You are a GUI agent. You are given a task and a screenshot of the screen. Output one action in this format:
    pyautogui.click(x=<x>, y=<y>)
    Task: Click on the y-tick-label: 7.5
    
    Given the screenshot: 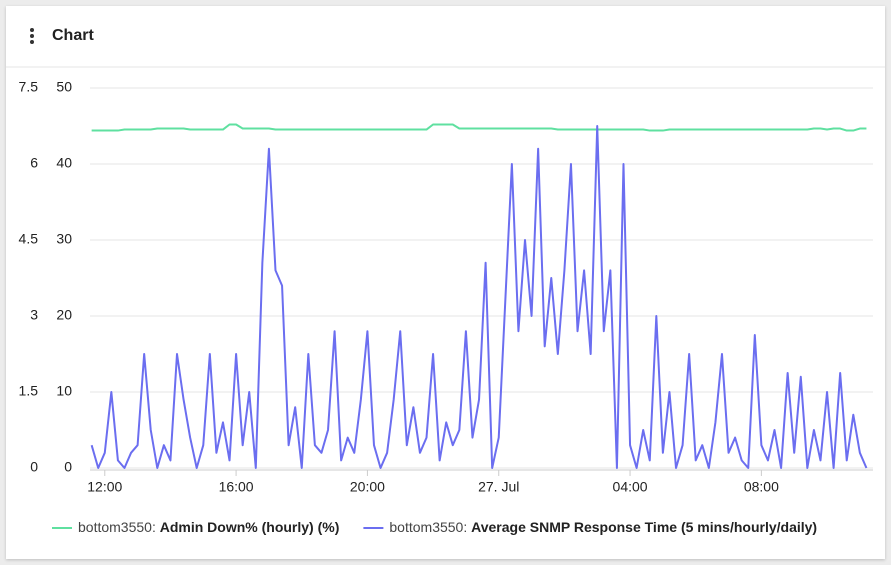 What is the action you would take?
    pyautogui.click(x=29, y=87)
    